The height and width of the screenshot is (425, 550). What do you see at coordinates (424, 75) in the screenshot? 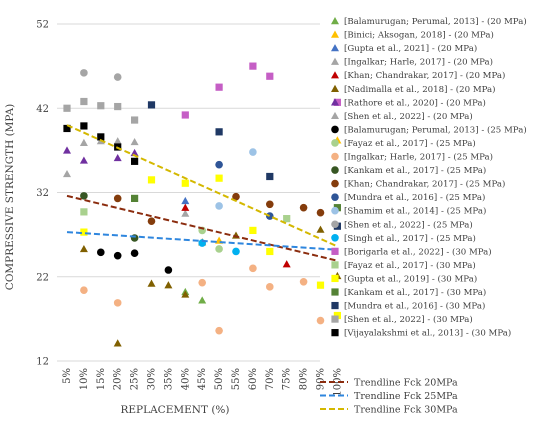
I see `legend-entry: [Khan; Chandrakar, 2017] - (20 MPa)` at bounding box center [424, 75].